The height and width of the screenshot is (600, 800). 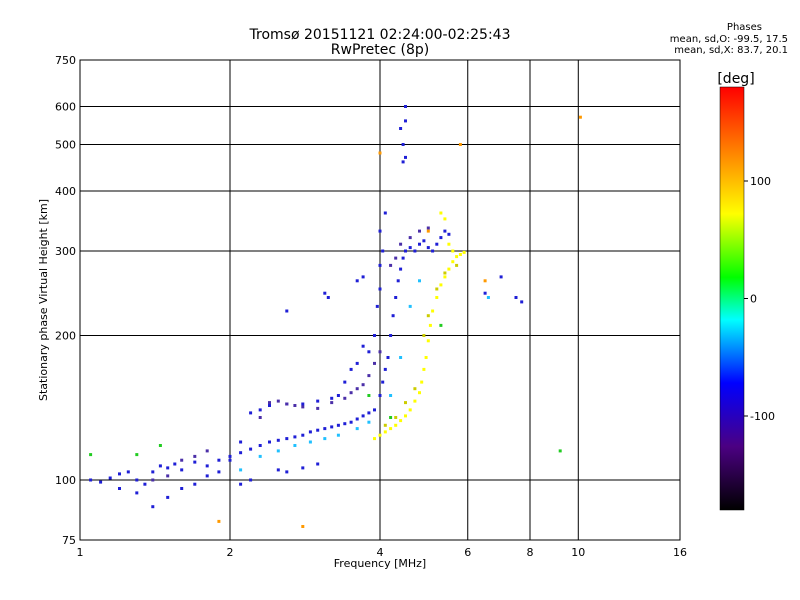 I want to click on phases-legend-title: Phases, so click(x=744, y=27).